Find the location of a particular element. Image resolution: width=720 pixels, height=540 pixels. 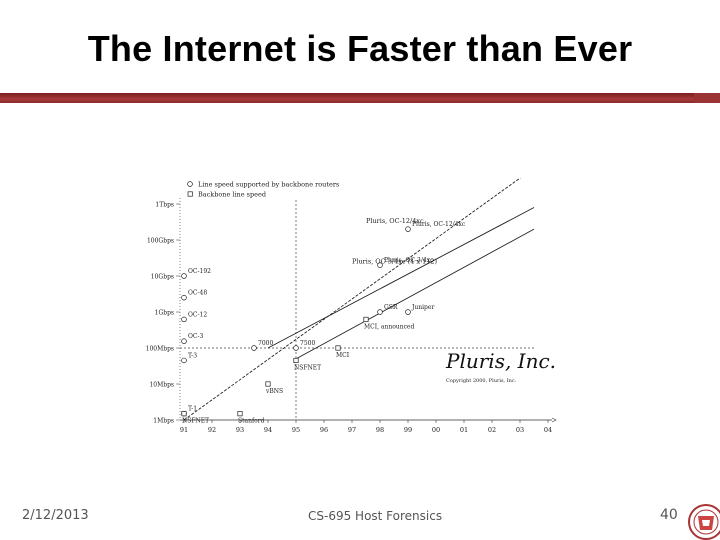

router-point-label: T-3 is located at coordinates (192, 355).